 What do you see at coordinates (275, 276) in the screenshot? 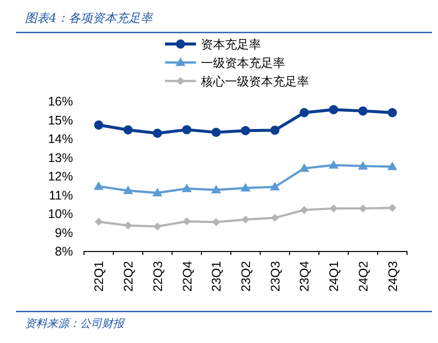
I see `xtick: 23Q3` at bounding box center [275, 276].